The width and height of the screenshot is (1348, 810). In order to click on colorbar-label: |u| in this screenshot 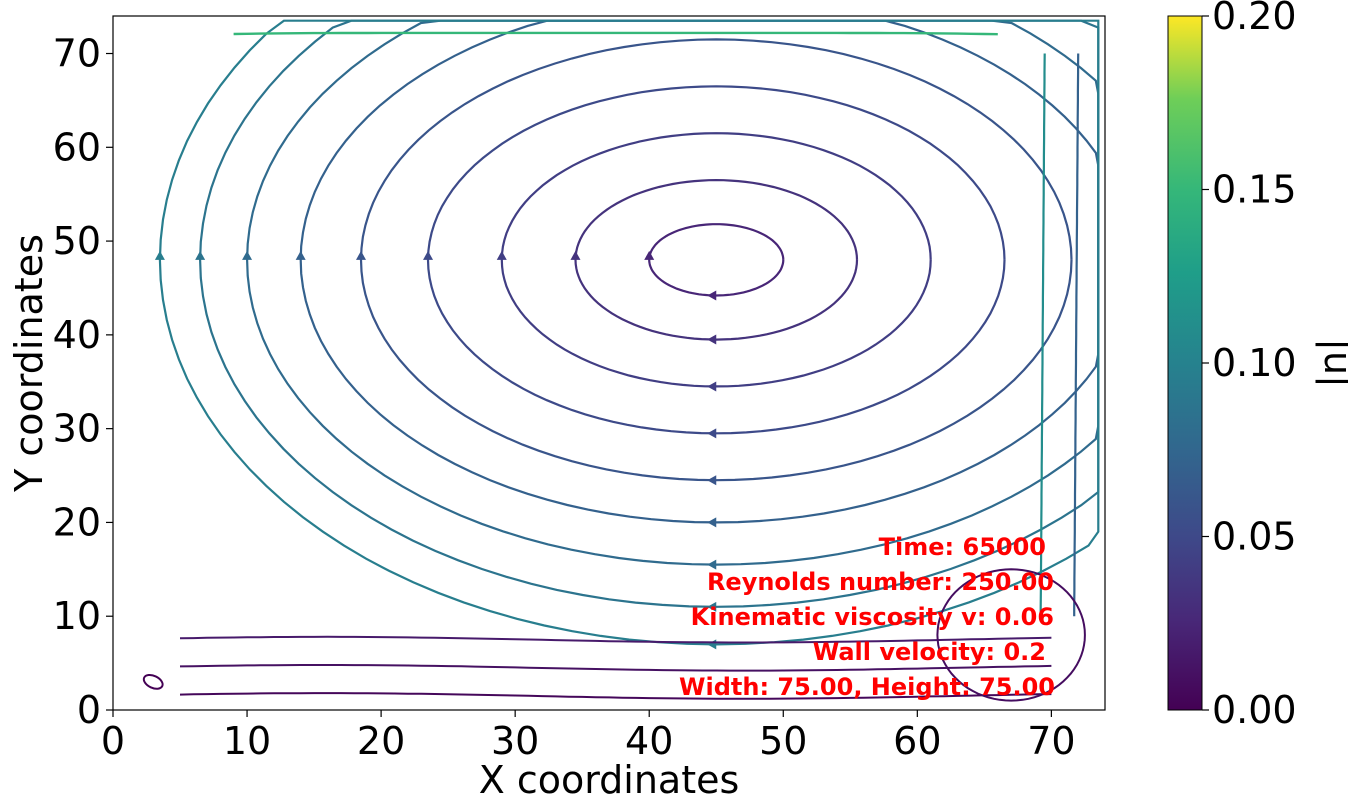, I will do `click(1331, 363)`.